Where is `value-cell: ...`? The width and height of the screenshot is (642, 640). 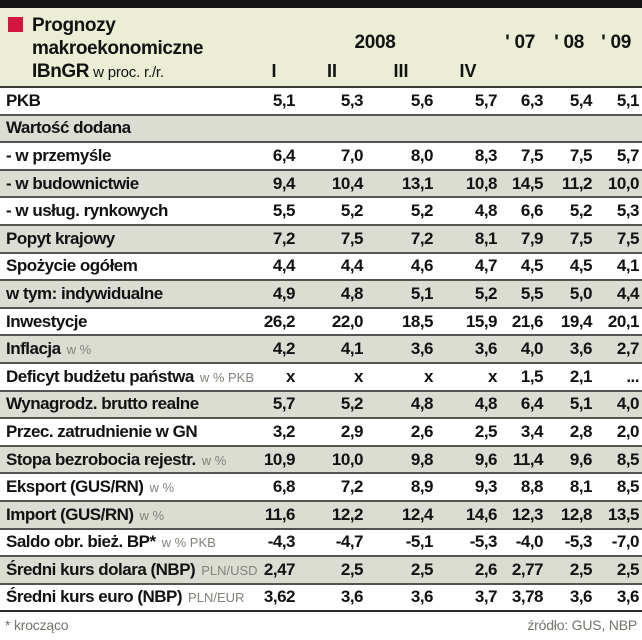 value-cell: ... is located at coordinates (632, 376).